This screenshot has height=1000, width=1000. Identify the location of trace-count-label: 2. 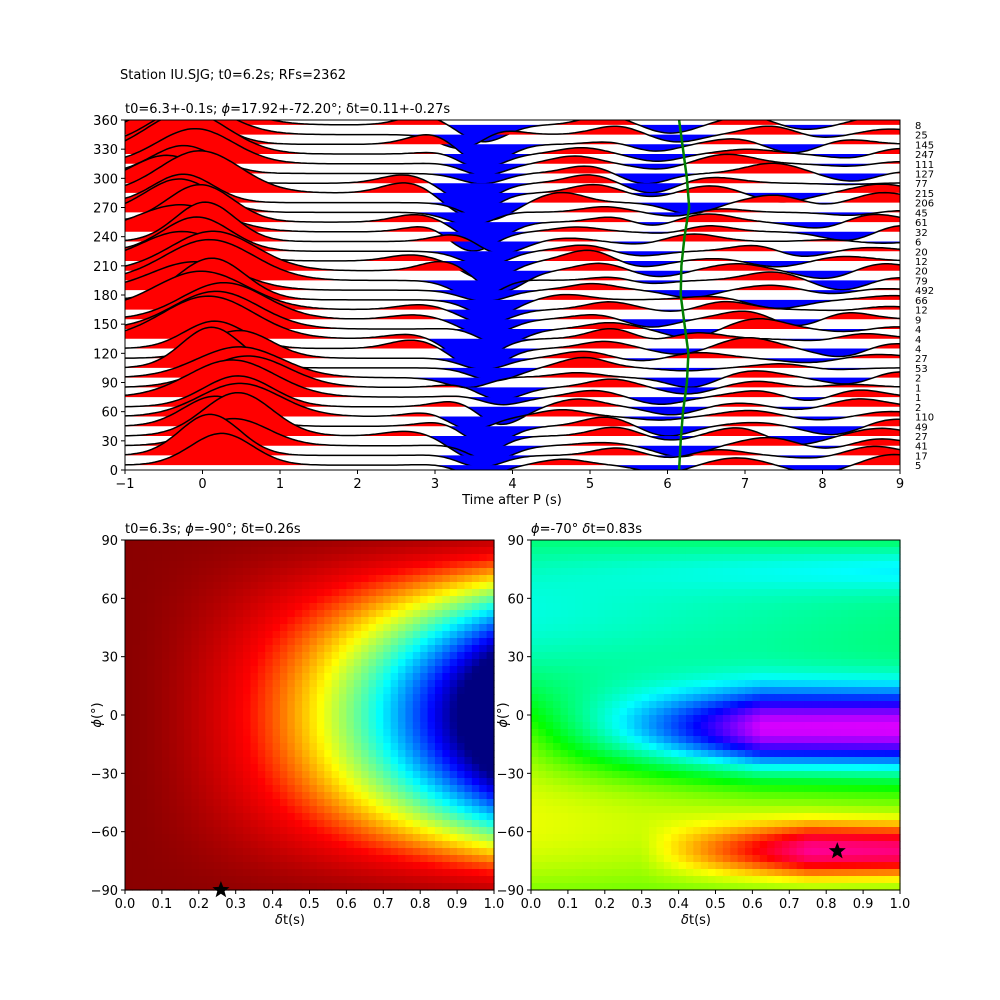
(918, 379).